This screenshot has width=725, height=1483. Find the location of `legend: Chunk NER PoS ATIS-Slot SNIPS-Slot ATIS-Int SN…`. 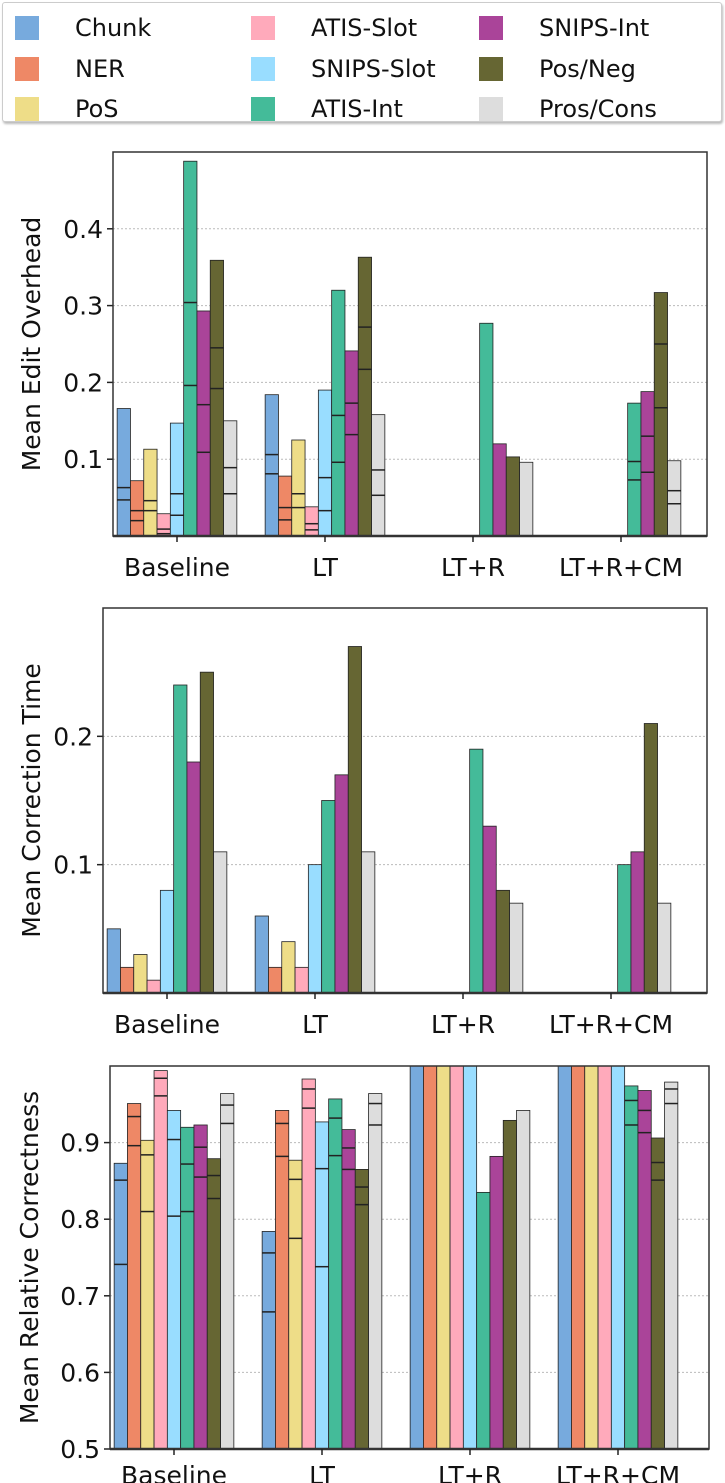

legend: Chunk NER PoS ATIS-Slot SNIPS-Slot ATIS-Int SN… is located at coordinates (362, 62).